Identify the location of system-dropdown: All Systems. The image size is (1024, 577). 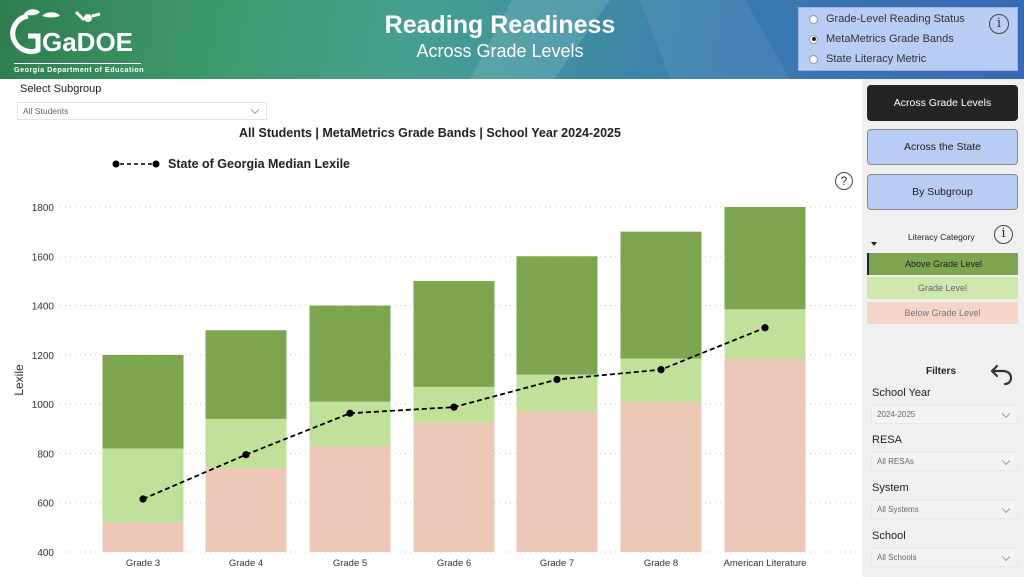
(944, 509).